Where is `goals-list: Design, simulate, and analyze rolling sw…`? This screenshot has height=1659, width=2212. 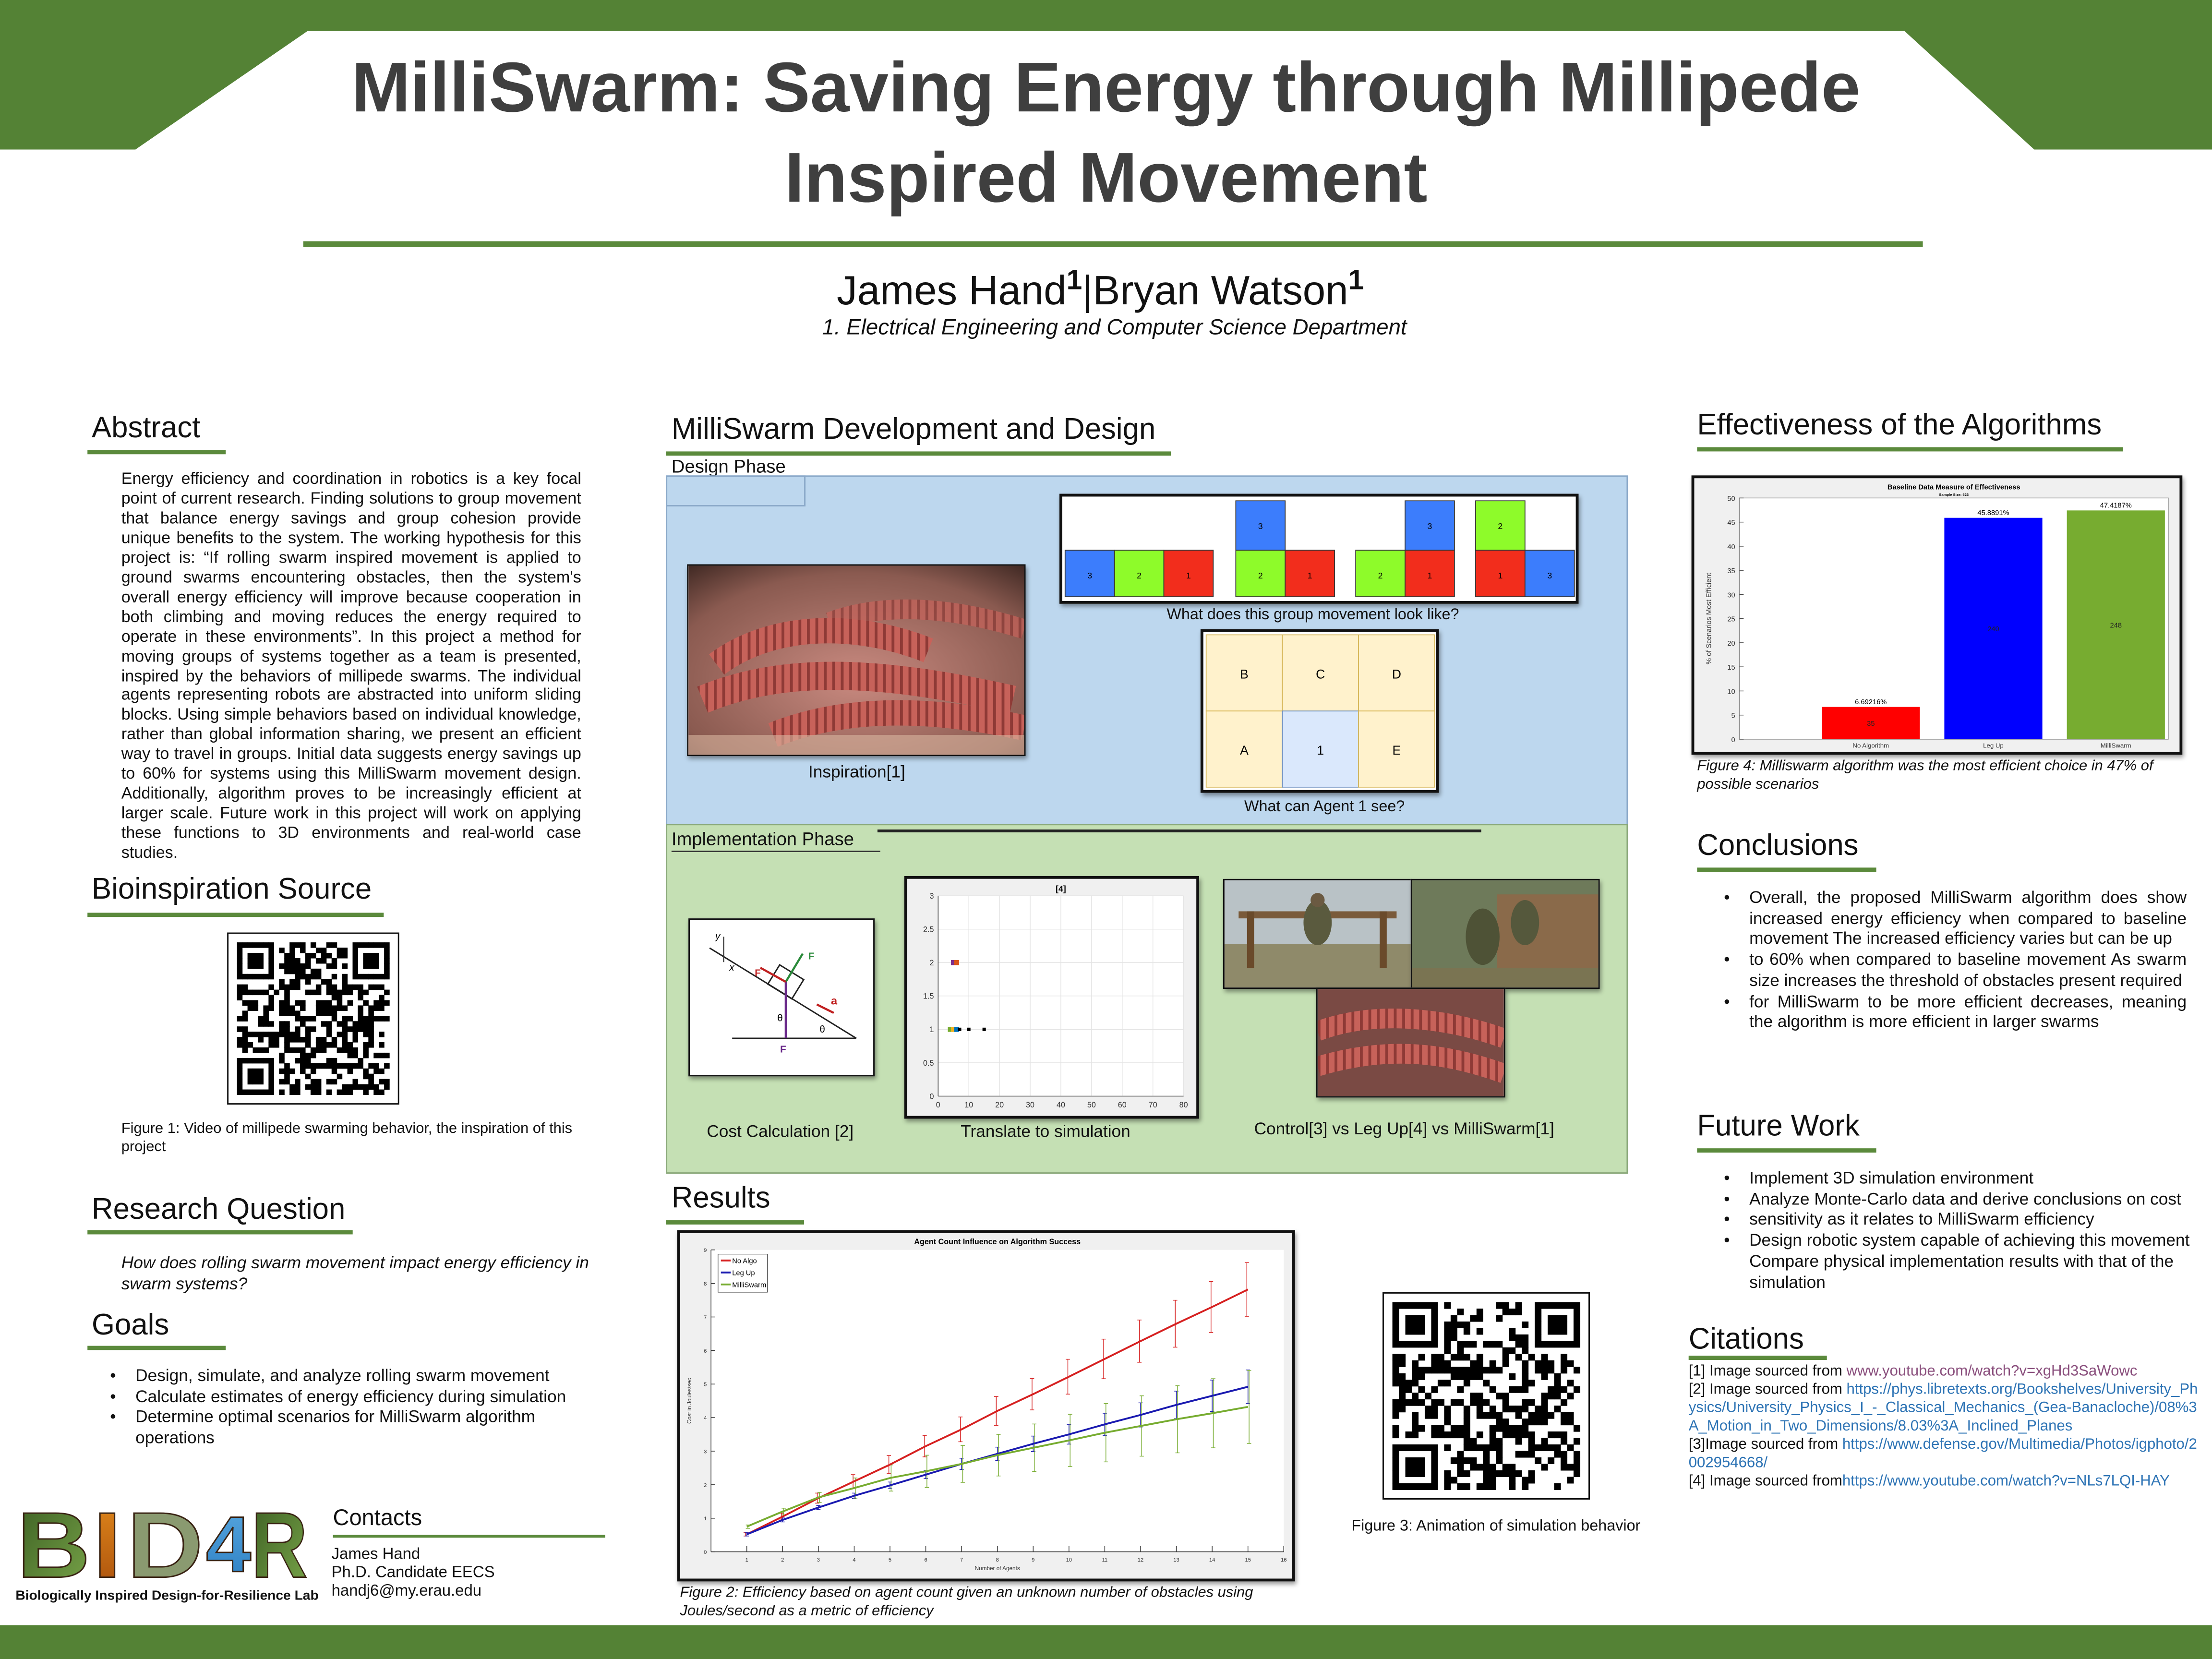
goals-list: Design, simulate, and analyze rolling sw… is located at coordinates (347, 1406).